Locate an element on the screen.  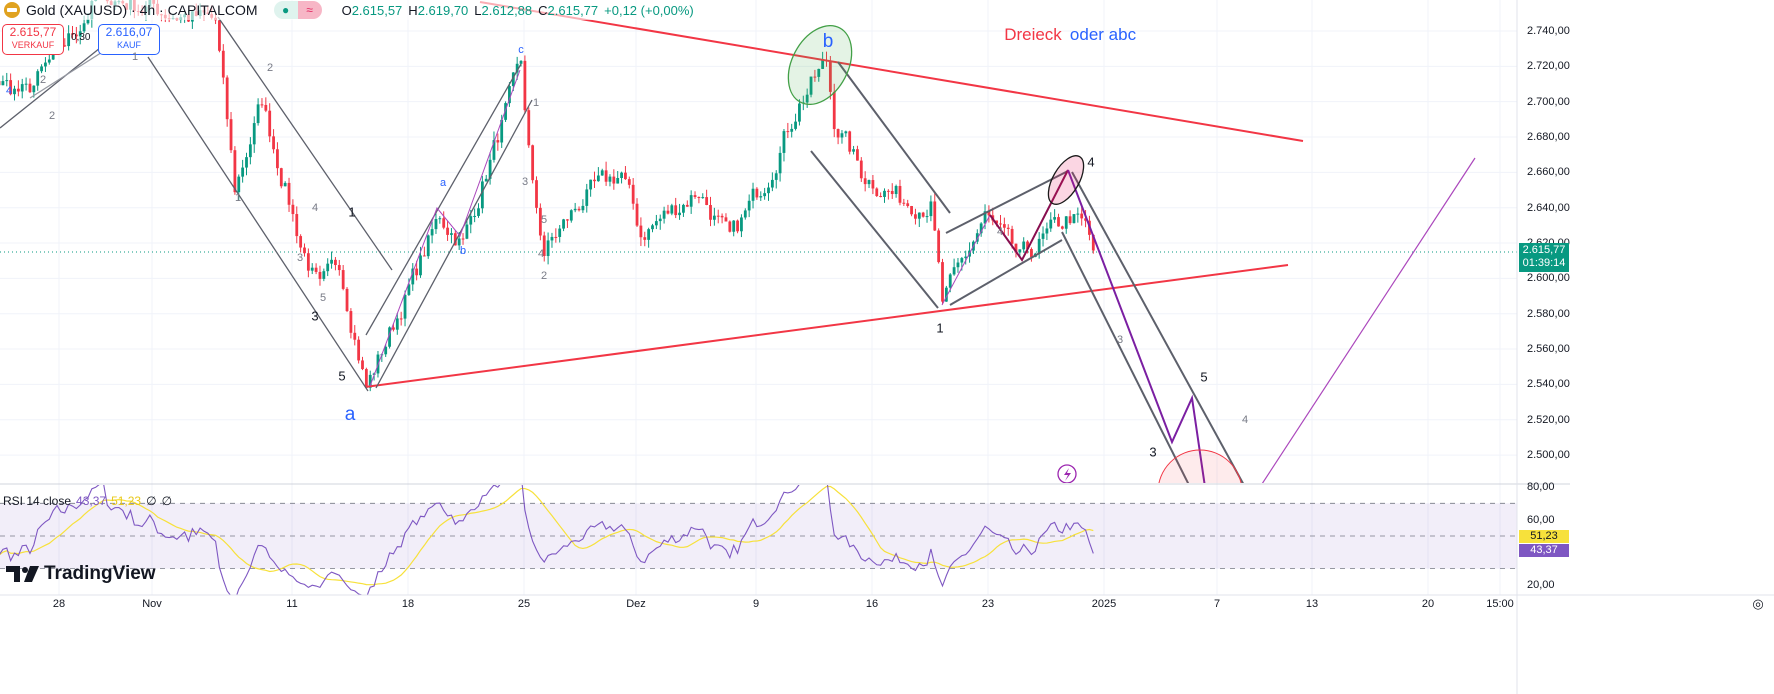
annotation-oder-abc: oder abc is located at coordinates (1103, 34).